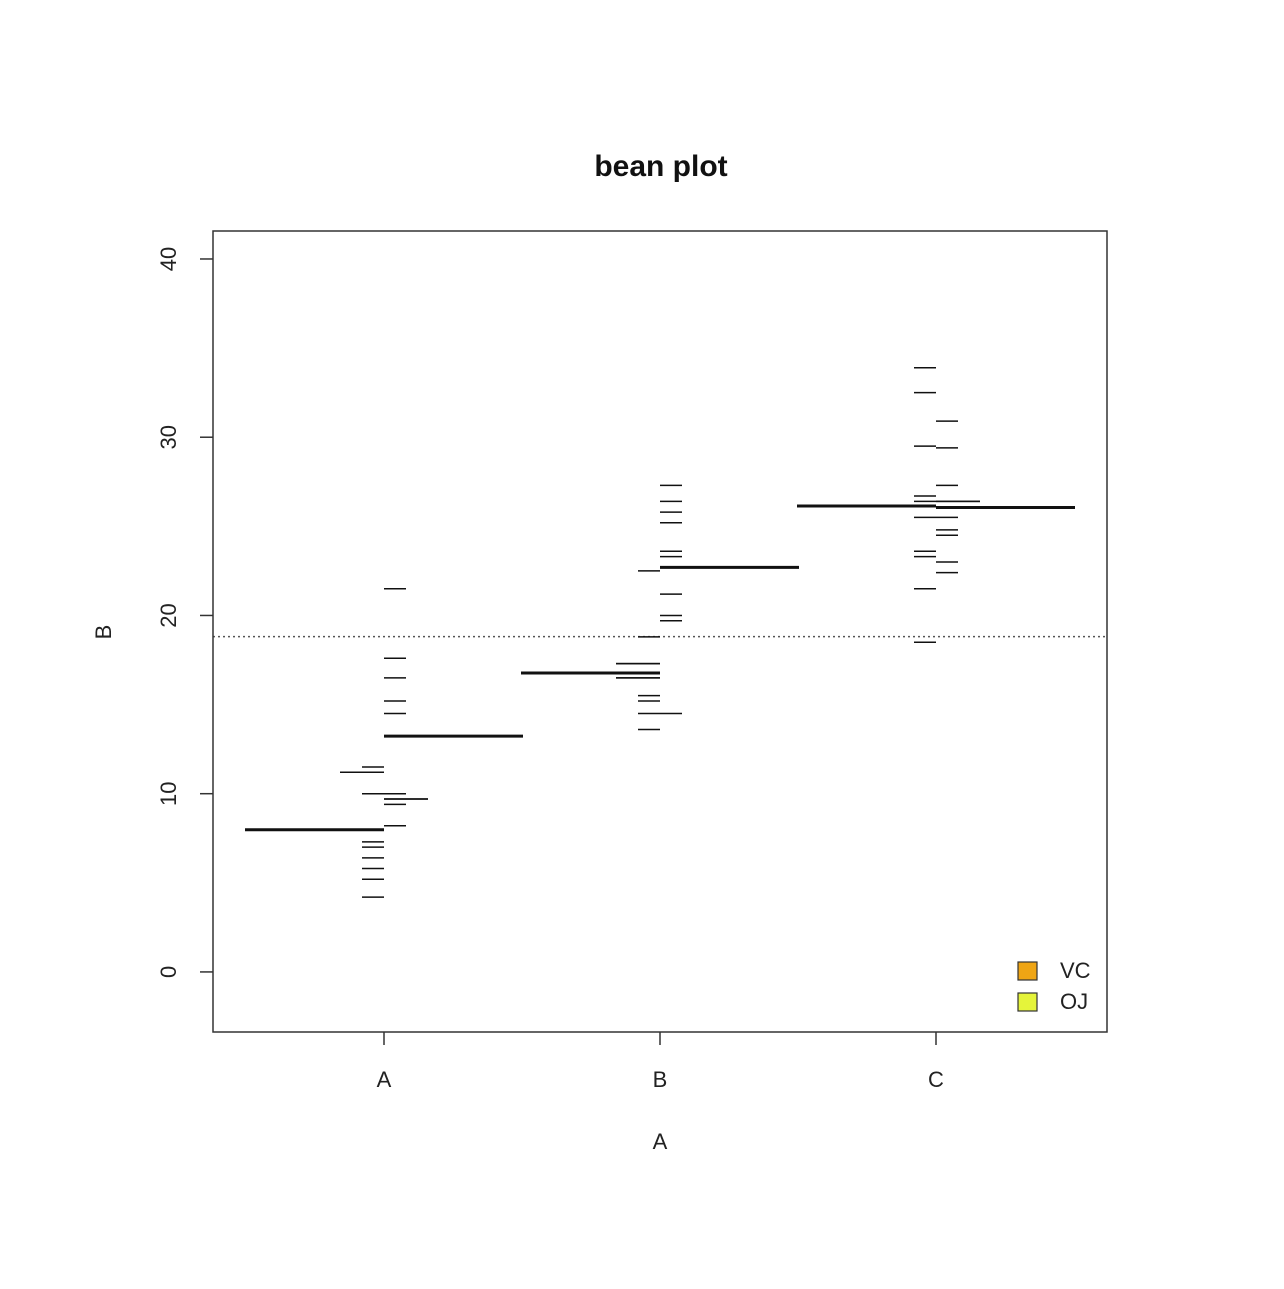 The width and height of the screenshot is (1284, 1289). Describe the element at coordinates (168, 437) in the screenshot. I see `y-tick-label: 30` at that location.